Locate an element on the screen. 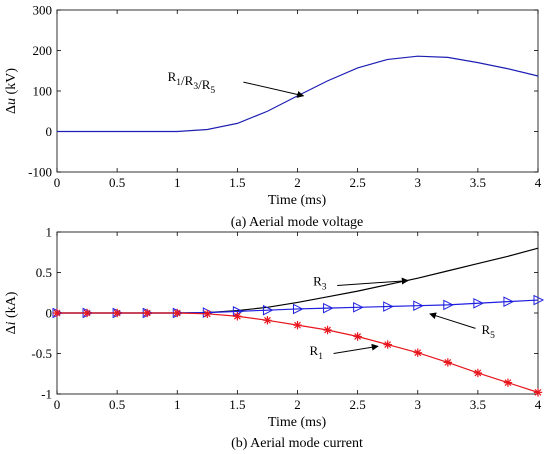  y-axis-label-unit: (kV) is located at coordinates (11, 83).